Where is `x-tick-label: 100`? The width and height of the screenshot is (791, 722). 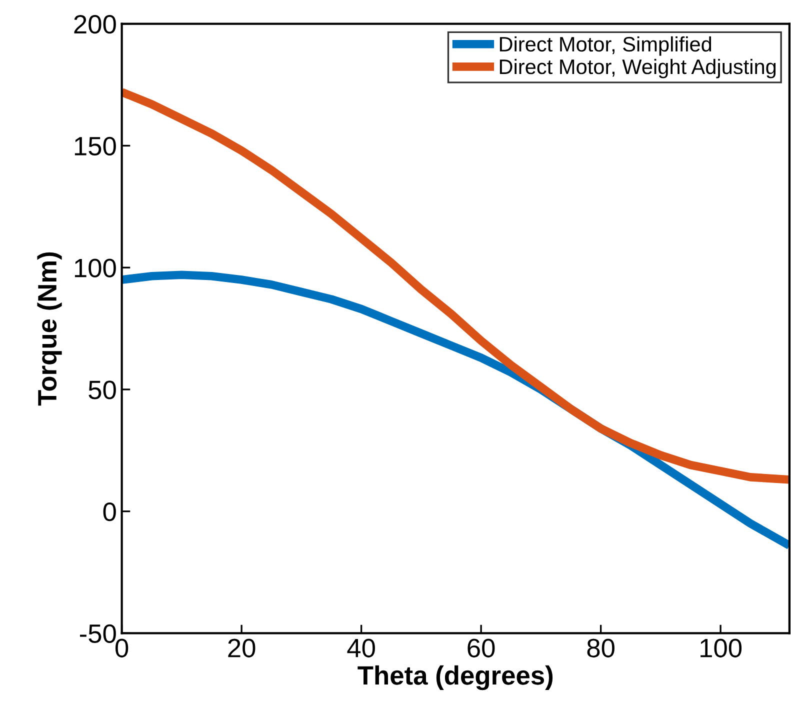 x-tick-label: 100 is located at coordinates (721, 648).